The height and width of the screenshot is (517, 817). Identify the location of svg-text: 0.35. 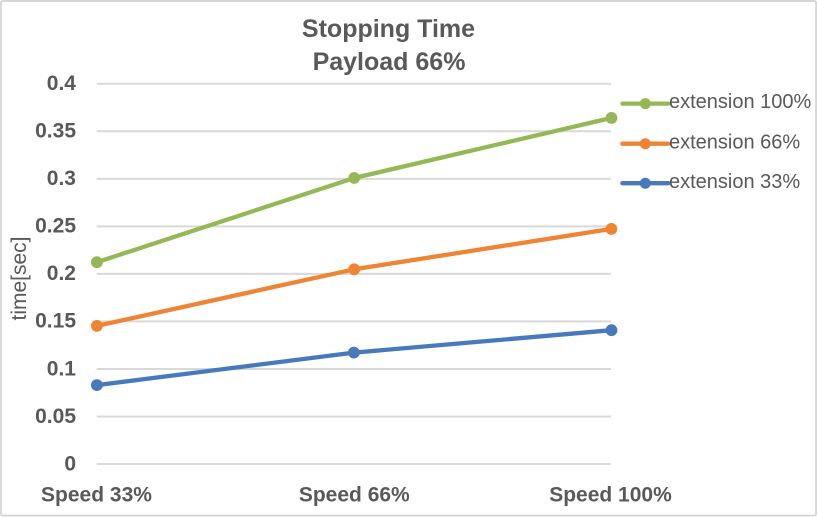
(55, 131).